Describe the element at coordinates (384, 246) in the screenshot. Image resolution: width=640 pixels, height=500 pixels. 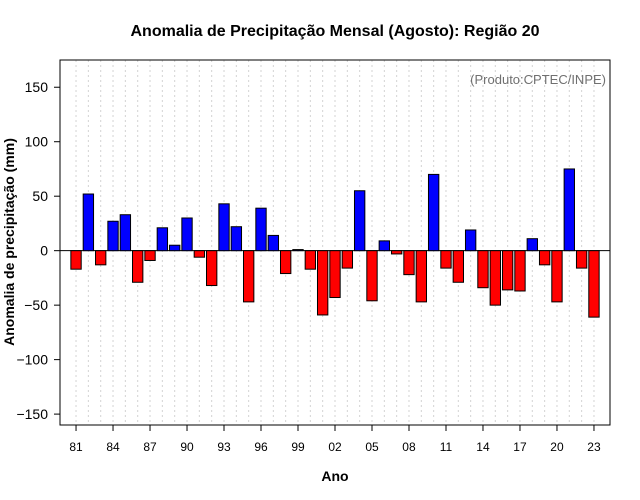
I see `bar-2006` at that location.